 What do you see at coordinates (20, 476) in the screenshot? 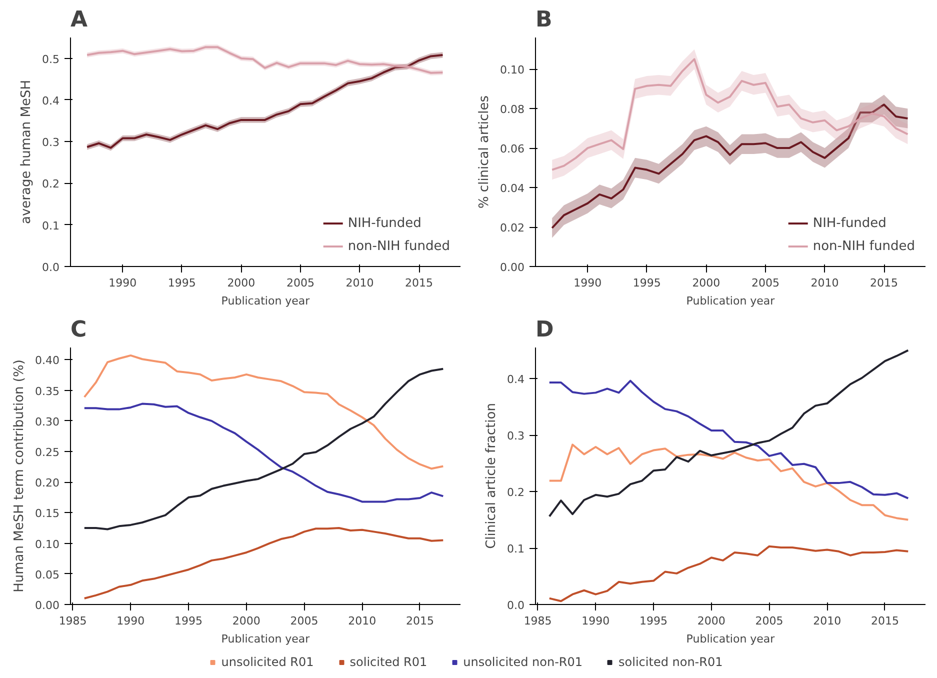
I see `y-axis-title: Human MeSH term contribution (%)` at bounding box center [20, 476].